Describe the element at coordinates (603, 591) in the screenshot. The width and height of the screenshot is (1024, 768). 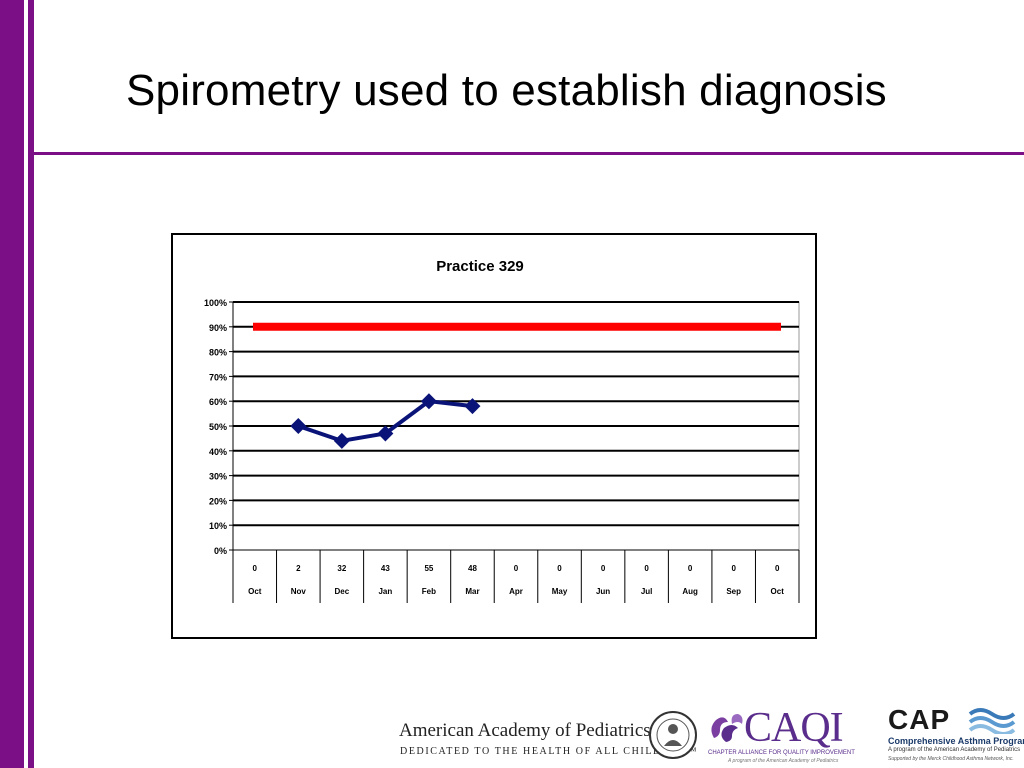
I see `x-tick-label: Jun` at that location.